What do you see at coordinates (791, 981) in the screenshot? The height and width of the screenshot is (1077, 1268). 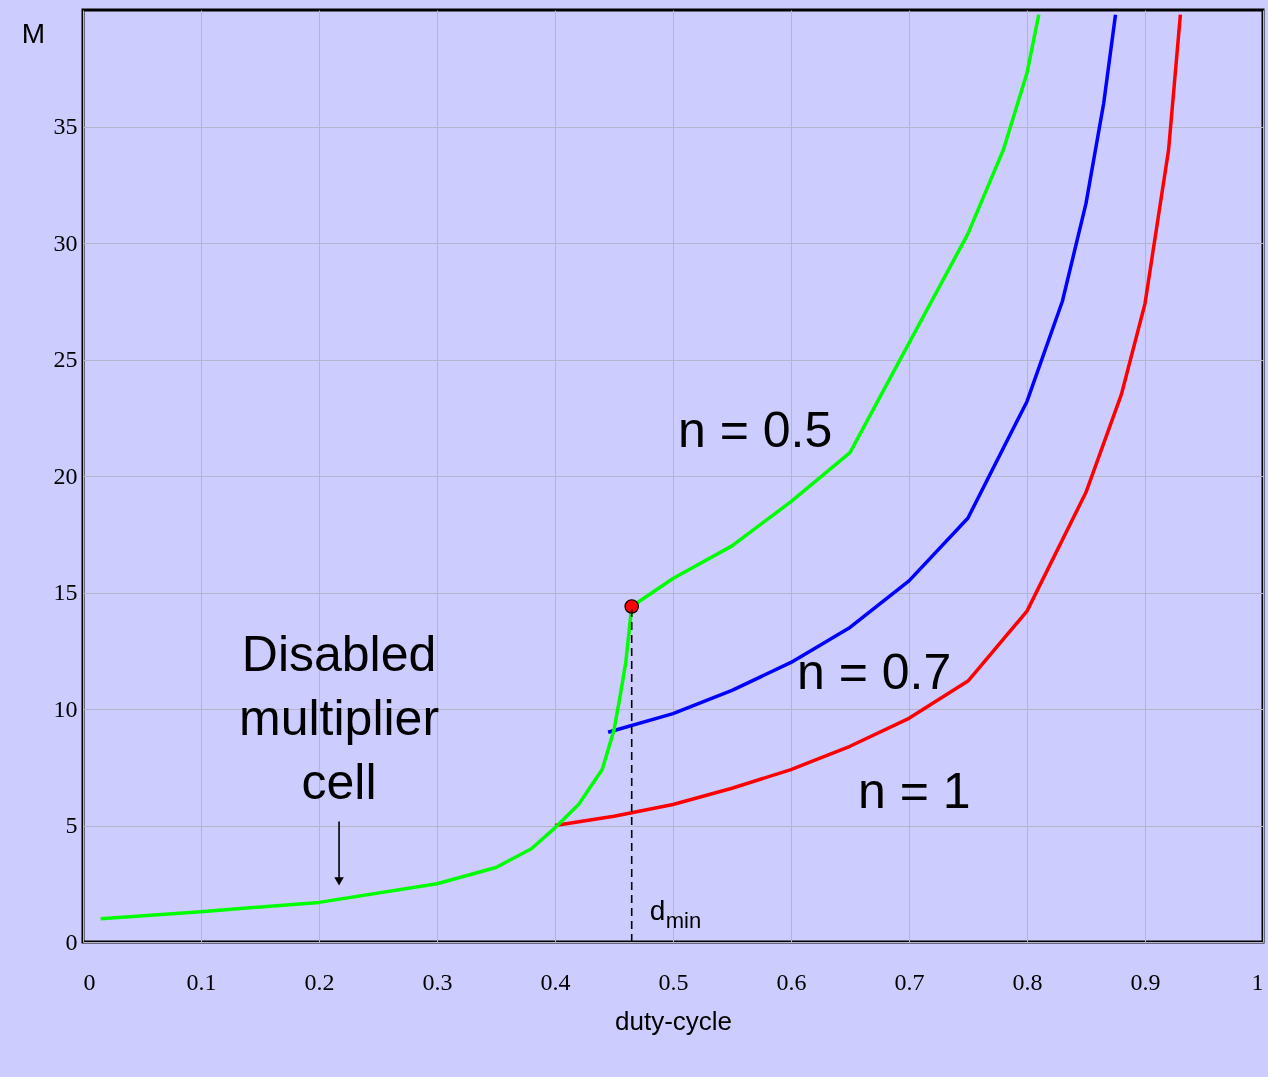 I see `x-tick-label: 0.6` at bounding box center [791, 981].